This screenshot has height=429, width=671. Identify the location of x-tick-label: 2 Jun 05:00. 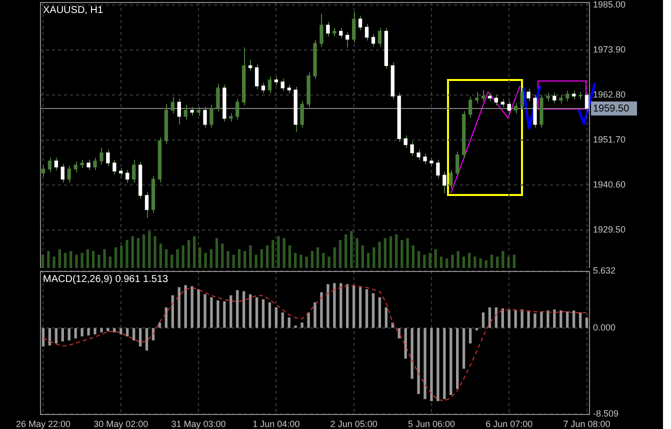
(354, 423).